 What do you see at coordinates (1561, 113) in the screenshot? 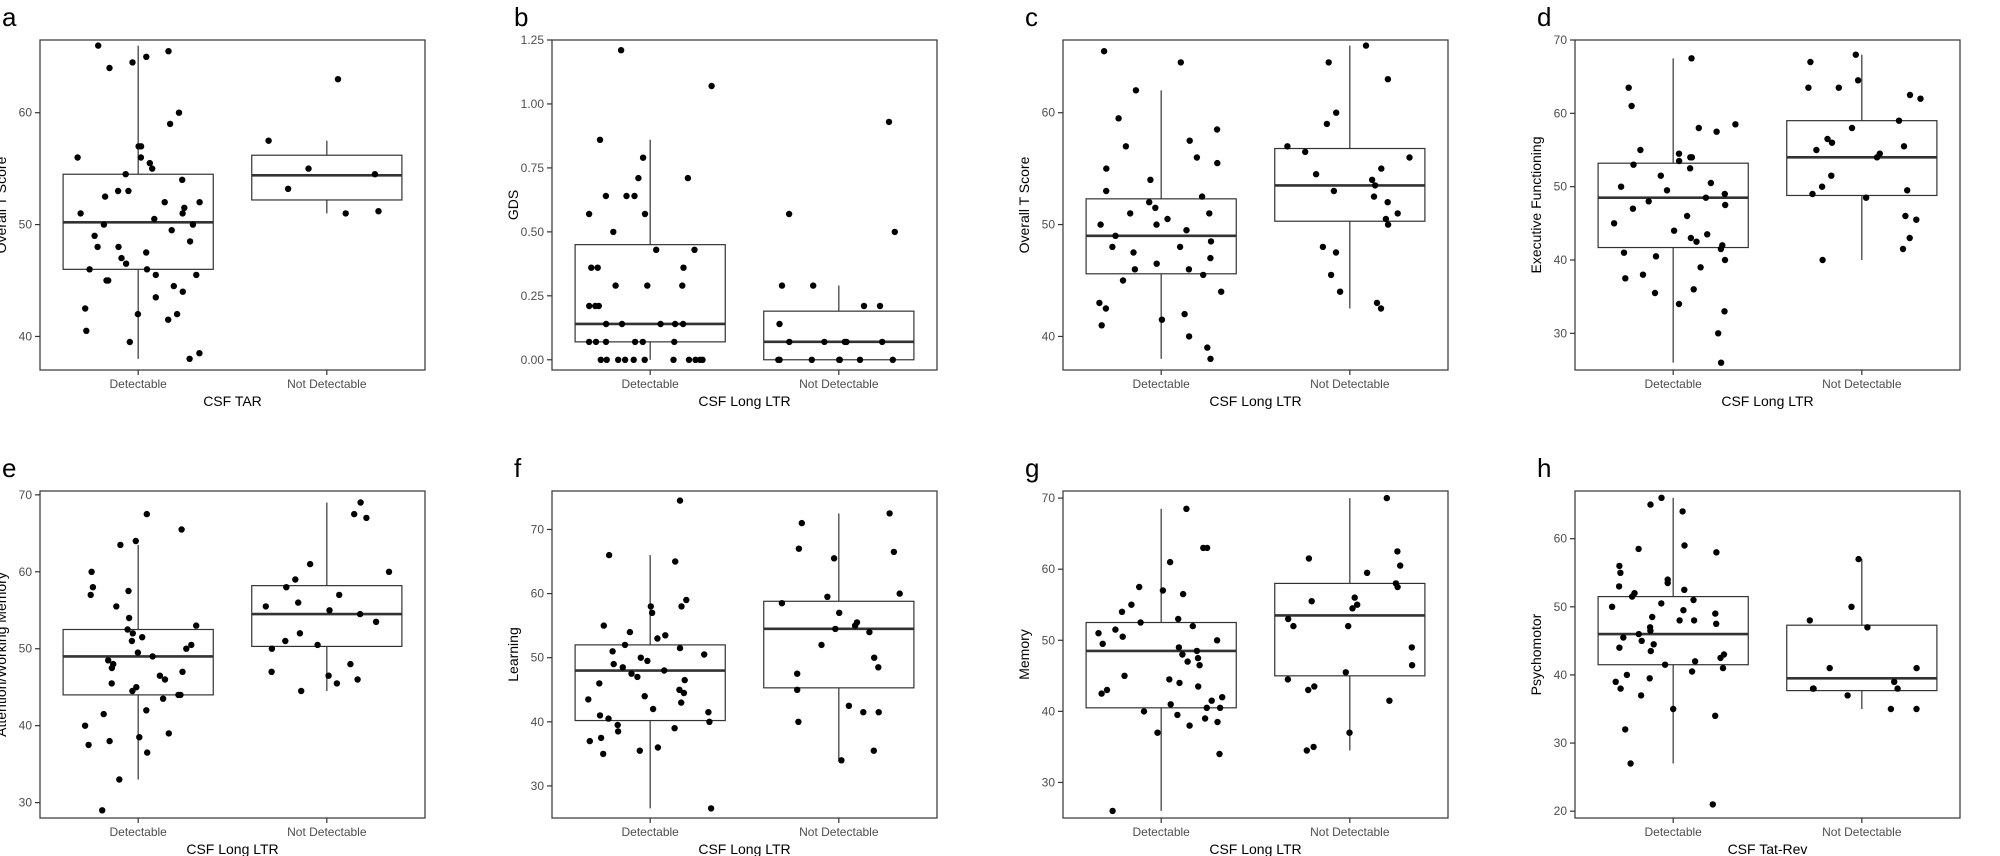
I see `y-tick-label-d: 60` at bounding box center [1561, 113].